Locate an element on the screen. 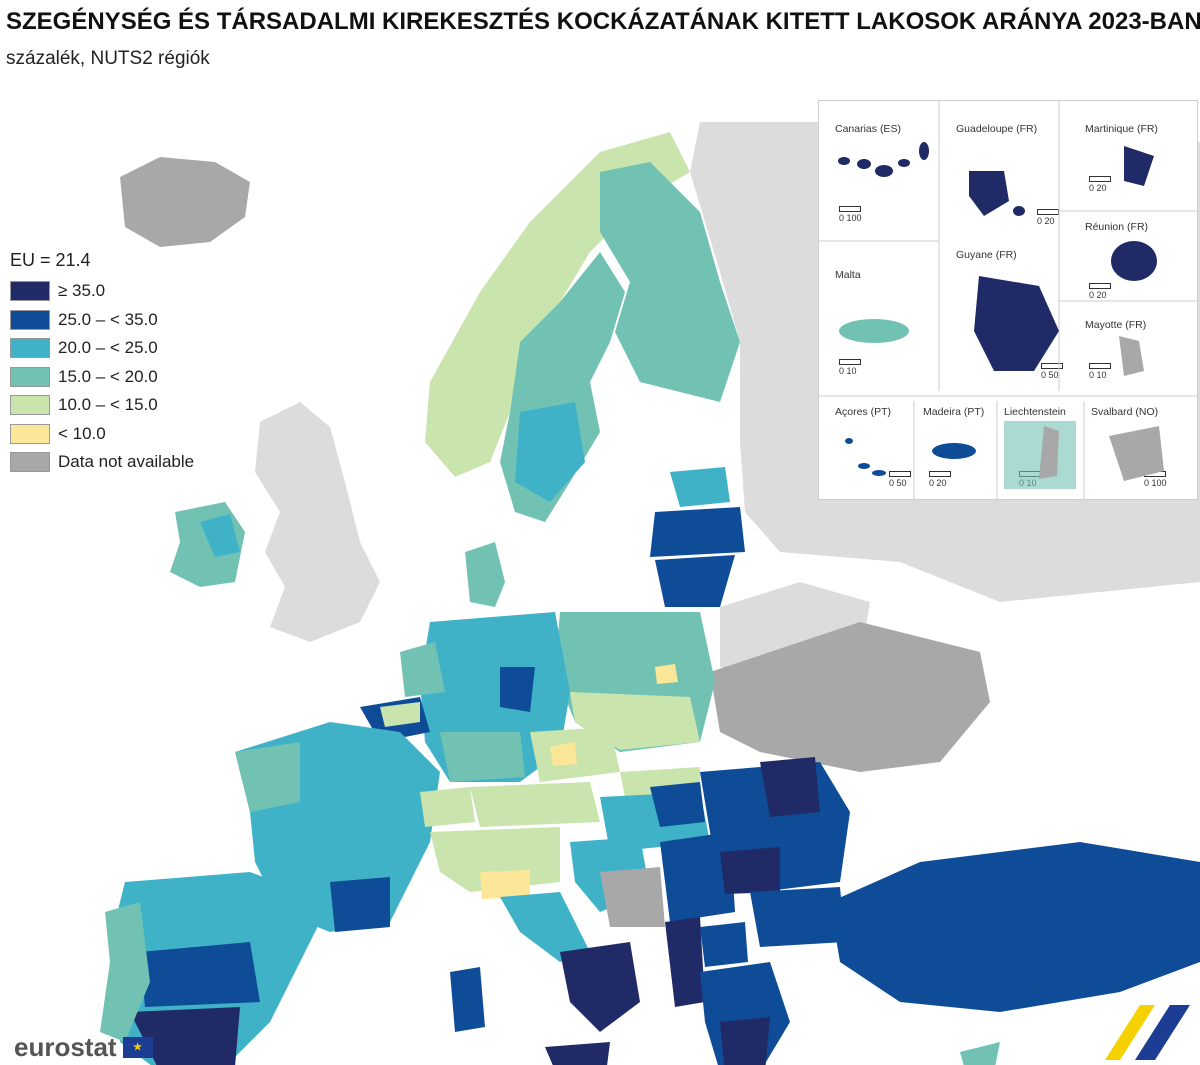 This screenshot has width=1200, height=1065. inset-scale-label: 0 50 is located at coordinates (1050, 375).